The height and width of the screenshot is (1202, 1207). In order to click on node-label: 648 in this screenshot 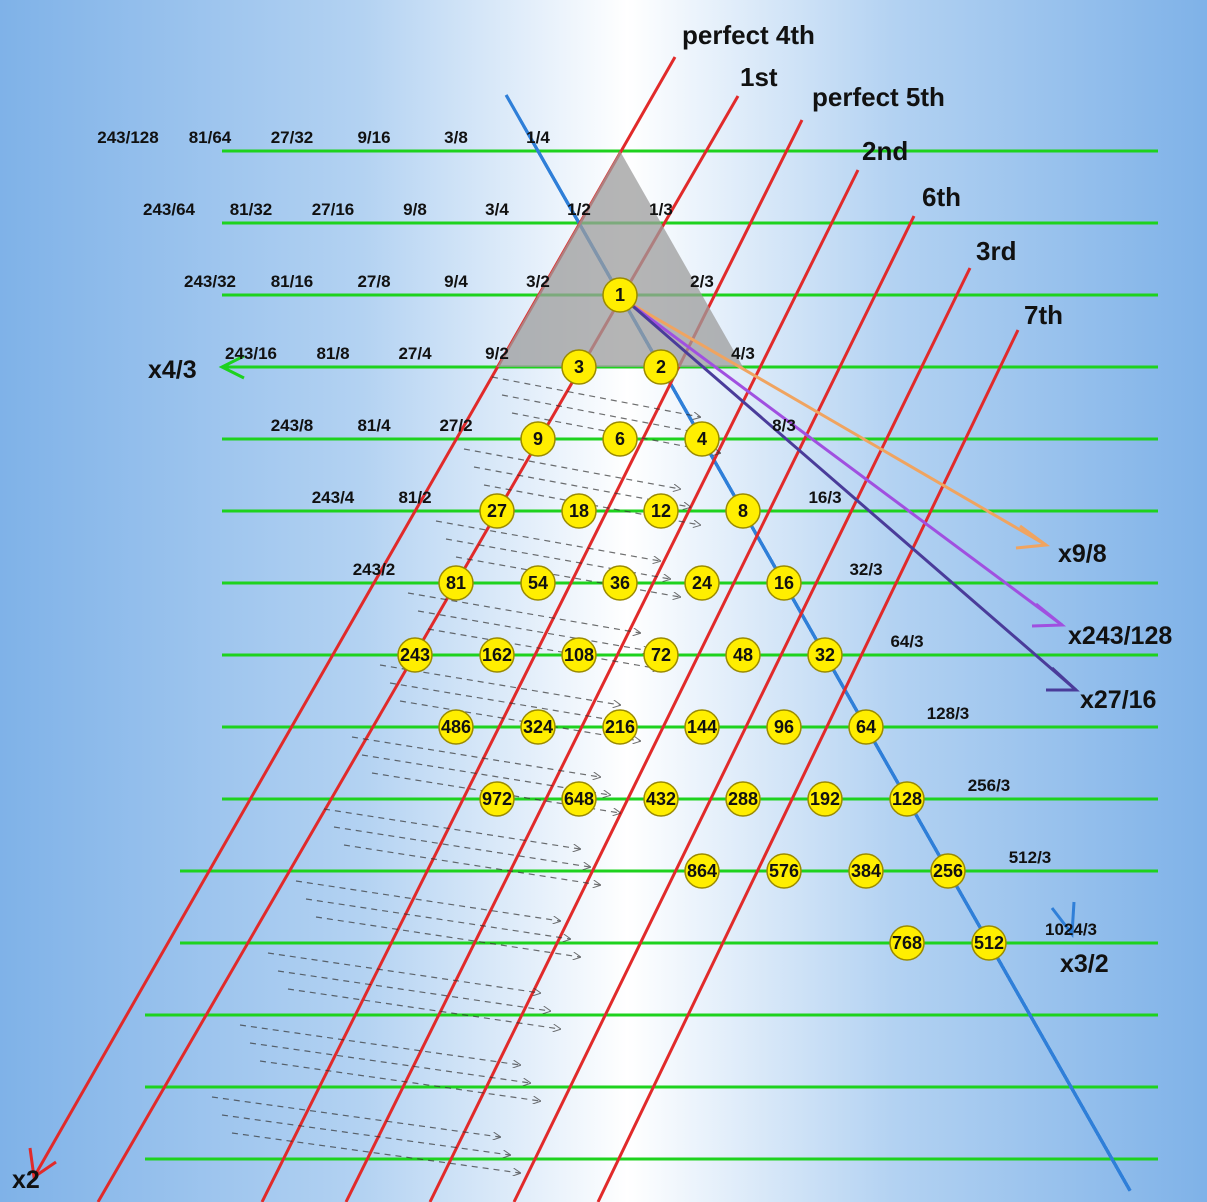, I will do `click(579, 799)`.